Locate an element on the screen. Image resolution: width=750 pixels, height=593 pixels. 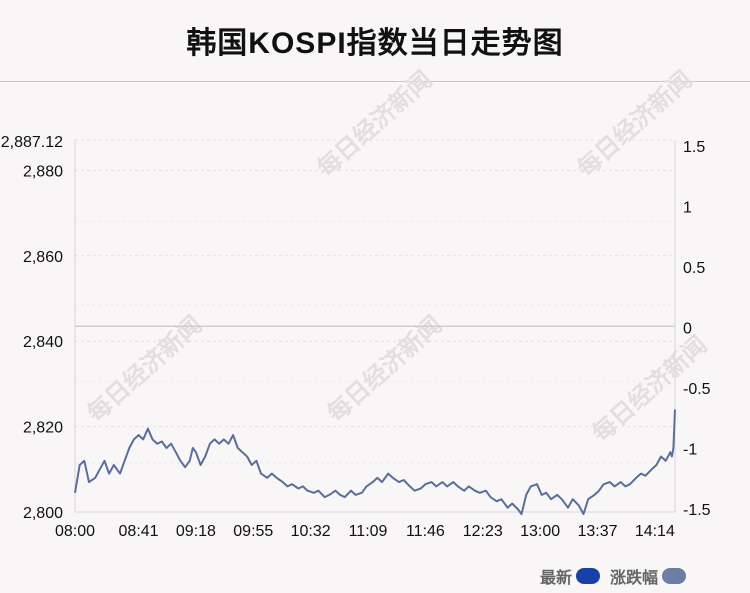
x-tick-label: 13:37 is located at coordinates (597, 531).